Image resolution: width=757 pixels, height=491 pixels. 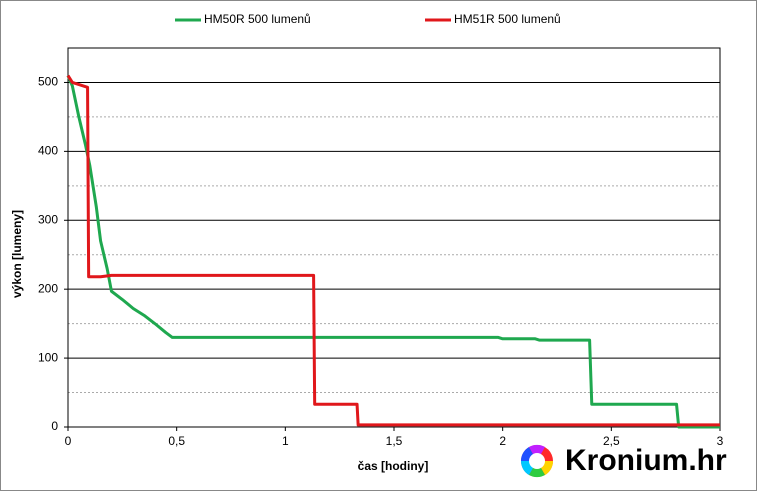 I want to click on x-tick-label: 1,5, so click(x=394, y=441).